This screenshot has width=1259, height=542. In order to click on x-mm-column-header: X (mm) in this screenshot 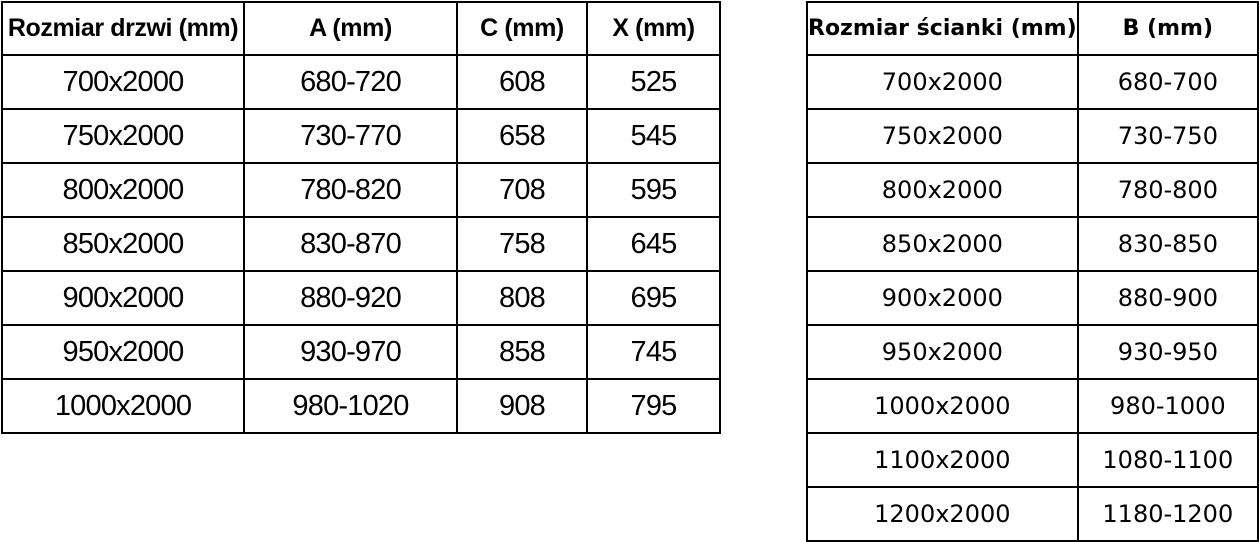, I will do `click(653, 28)`.